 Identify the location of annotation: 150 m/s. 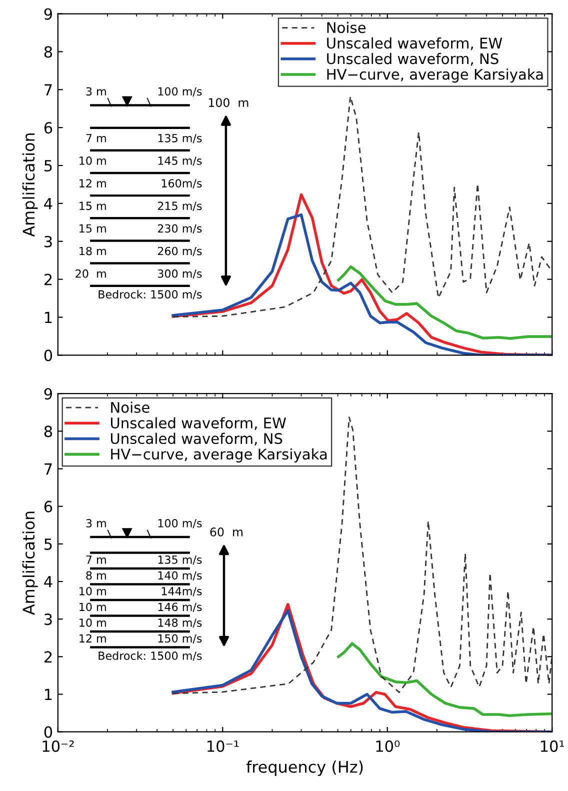
(180, 639).